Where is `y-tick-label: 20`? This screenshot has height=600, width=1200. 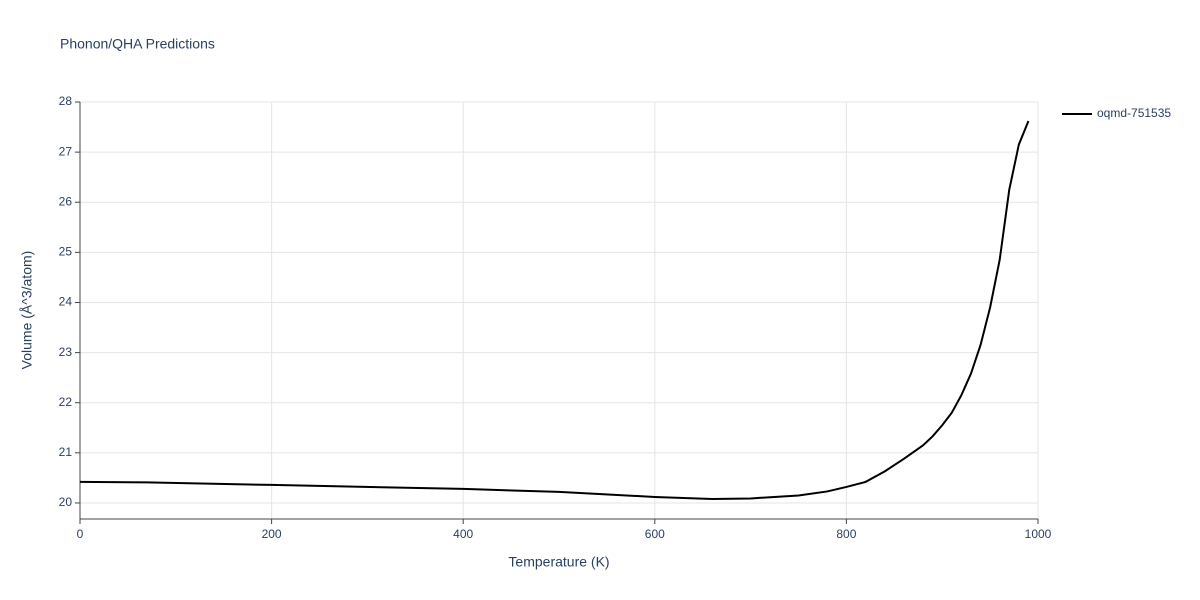
y-tick-label: 20 is located at coordinates (66, 502).